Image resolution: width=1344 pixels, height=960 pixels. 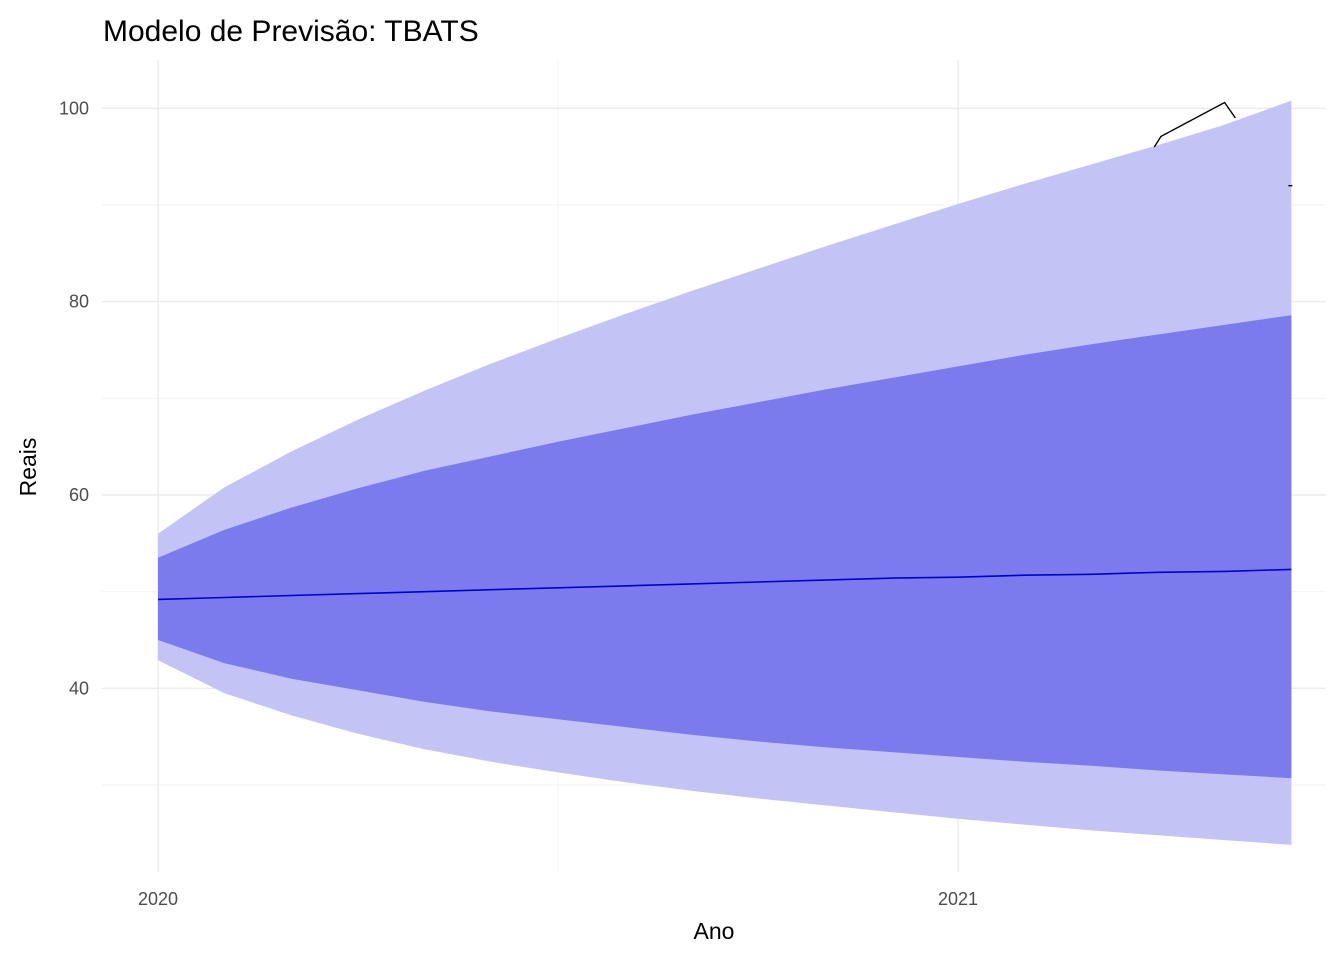 What do you see at coordinates (79, 688) in the screenshot?
I see `y-tick-label: 40` at bounding box center [79, 688].